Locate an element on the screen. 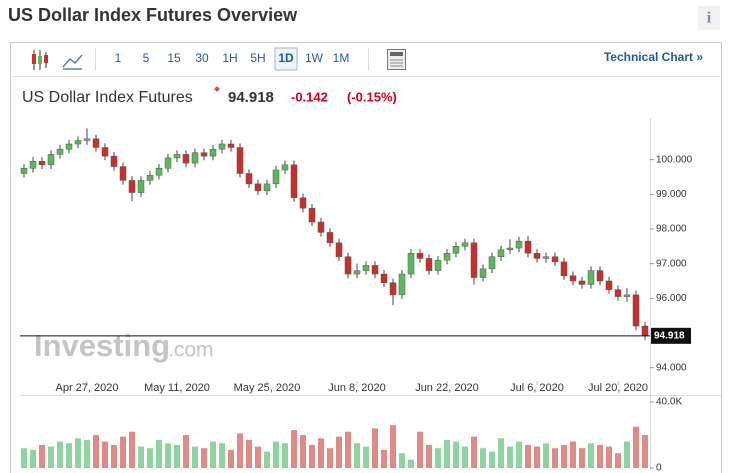 The height and width of the screenshot is (473, 731). info-button is located at coordinates (709, 18).